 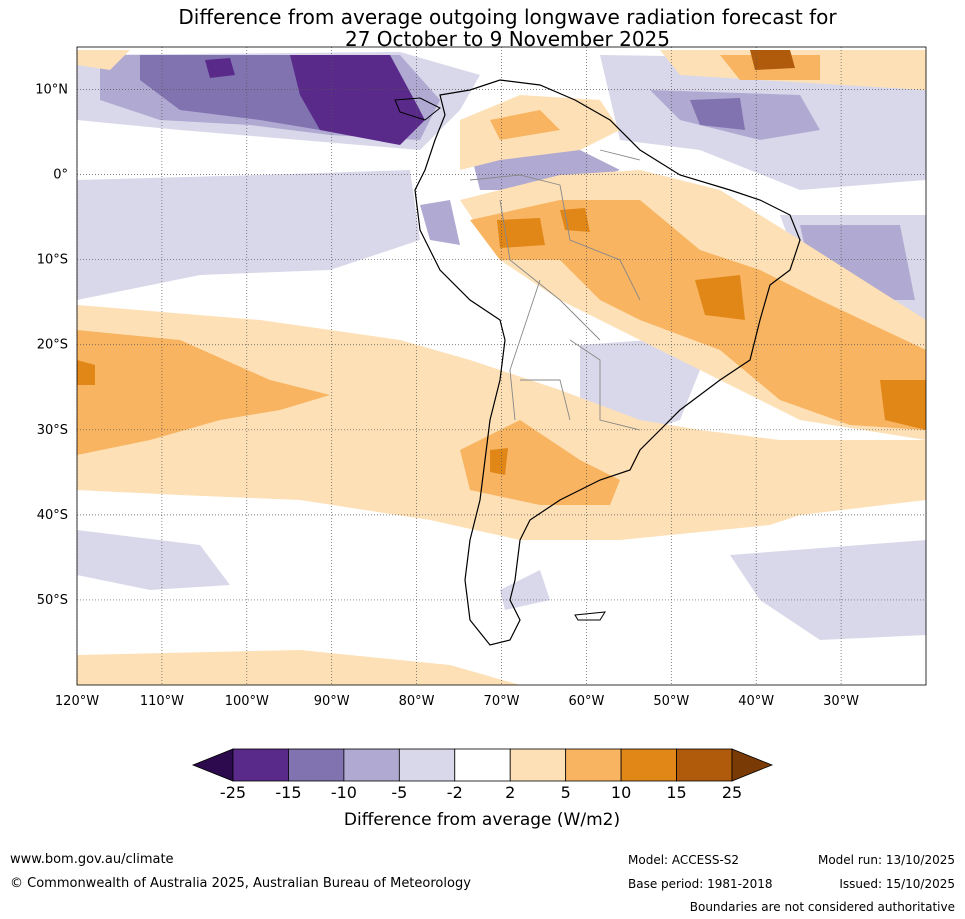 What do you see at coordinates (897, 884) in the screenshot?
I see `footer-issued: Issued: 15/10/2025` at bounding box center [897, 884].